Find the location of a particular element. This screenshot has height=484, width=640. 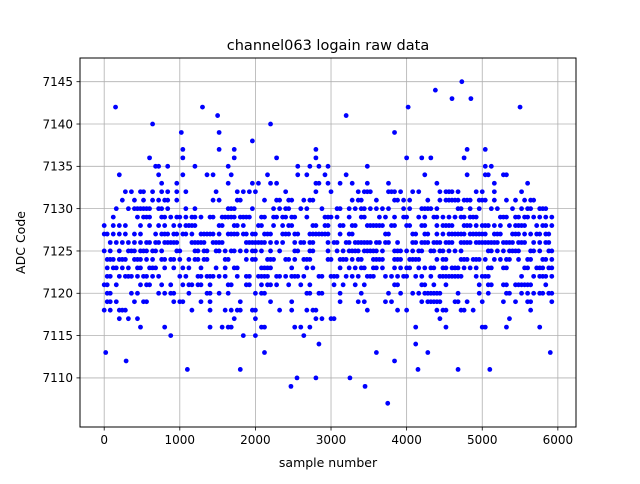

x-tick-label: 0 is located at coordinates (104, 440).